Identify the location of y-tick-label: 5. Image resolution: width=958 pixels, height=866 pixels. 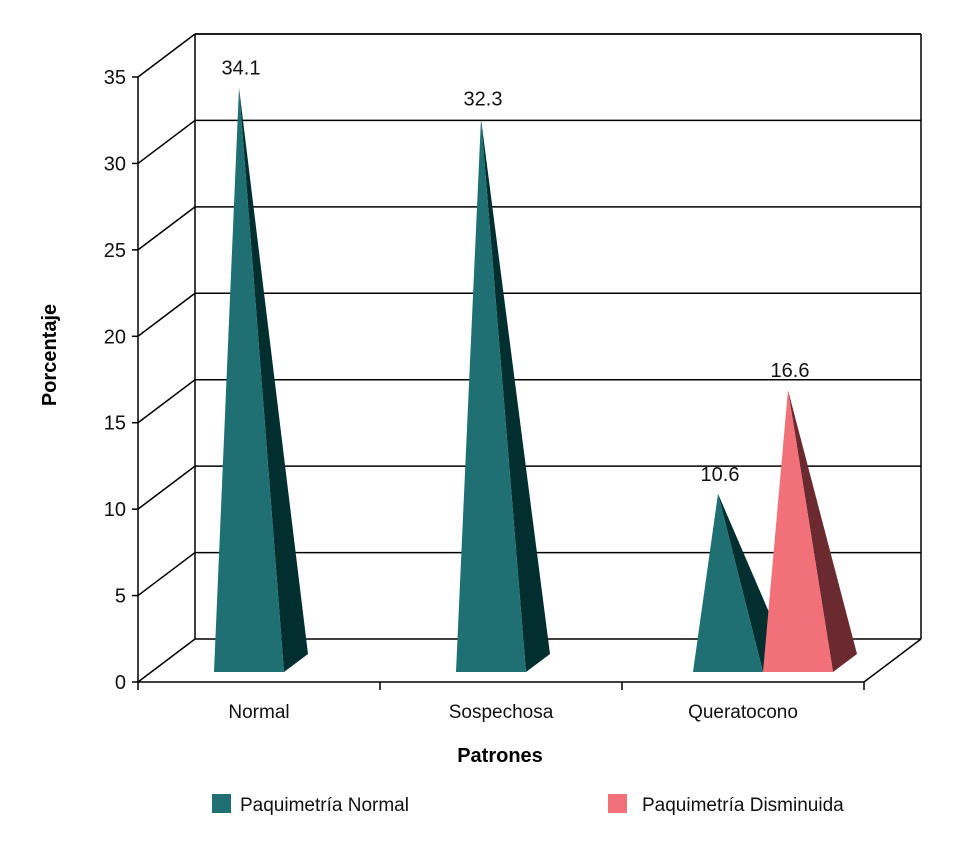
(120, 597).